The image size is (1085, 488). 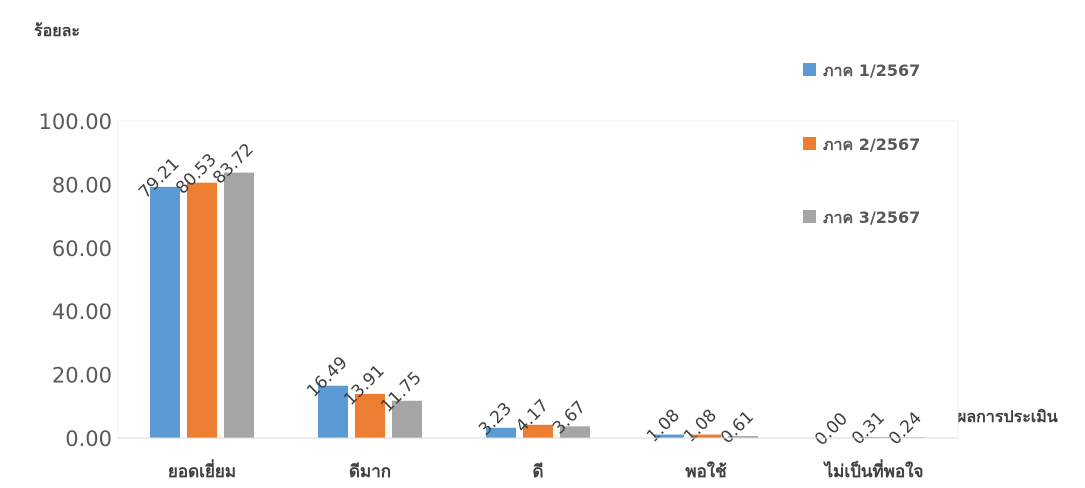 I want to click on data-label: 0.61, so click(x=737, y=427).